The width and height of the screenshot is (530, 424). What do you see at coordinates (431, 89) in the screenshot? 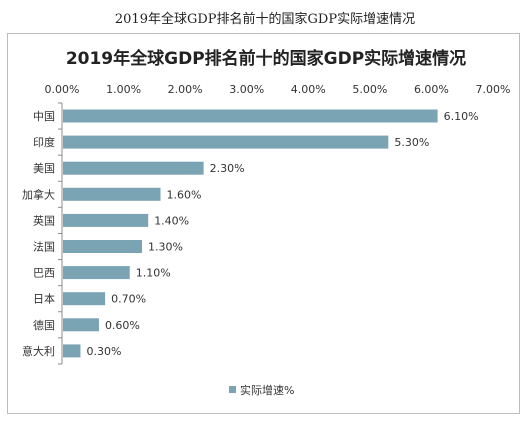
I see `x-tick-label: 6.00%` at bounding box center [431, 89].